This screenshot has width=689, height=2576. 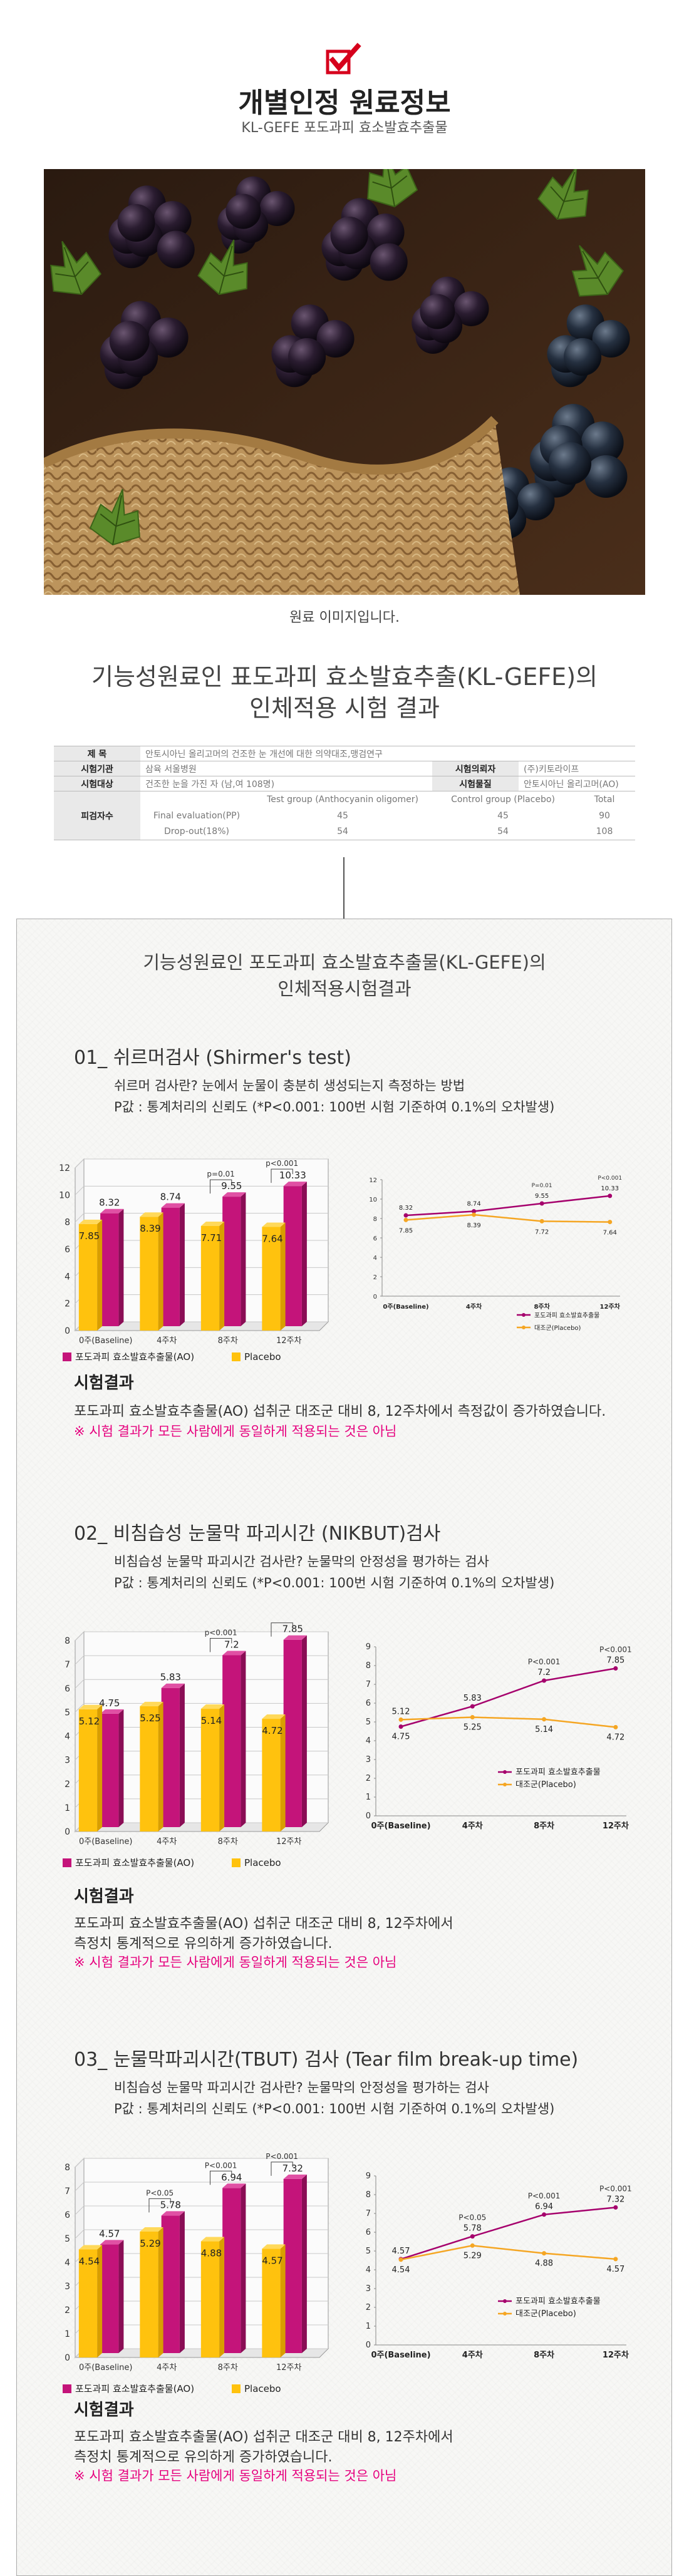 What do you see at coordinates (473, 1204) in the screenshot?
I see `data-label: 8.74` at bounding box center [473, 1204].